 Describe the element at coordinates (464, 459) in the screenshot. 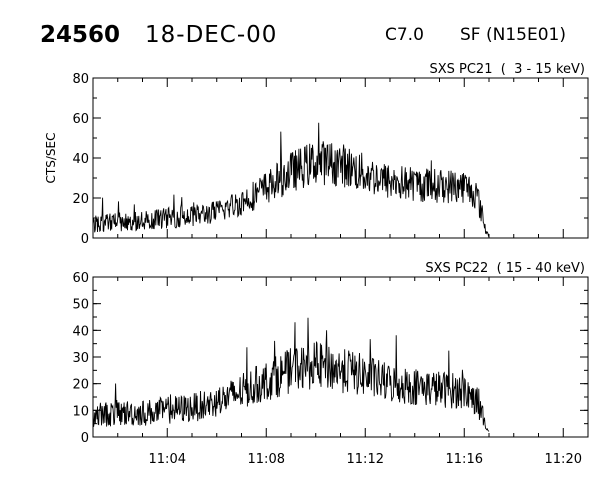

I see `x-tick-label: 11:16` at that location.